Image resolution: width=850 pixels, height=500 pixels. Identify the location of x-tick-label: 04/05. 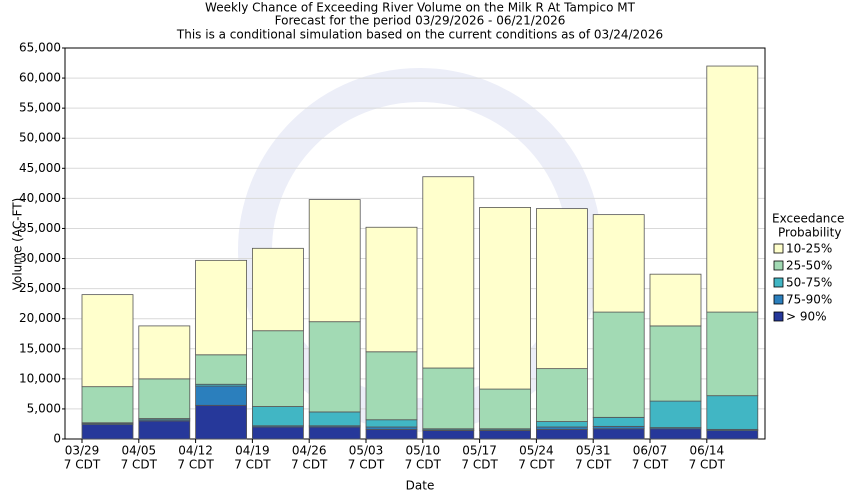
(139, 451).